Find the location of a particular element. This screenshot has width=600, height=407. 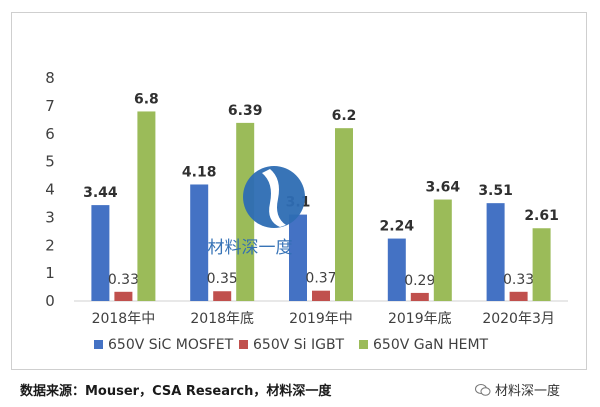

legend-label: 650V SiC MOSFET is located at coordinates (171, 345).